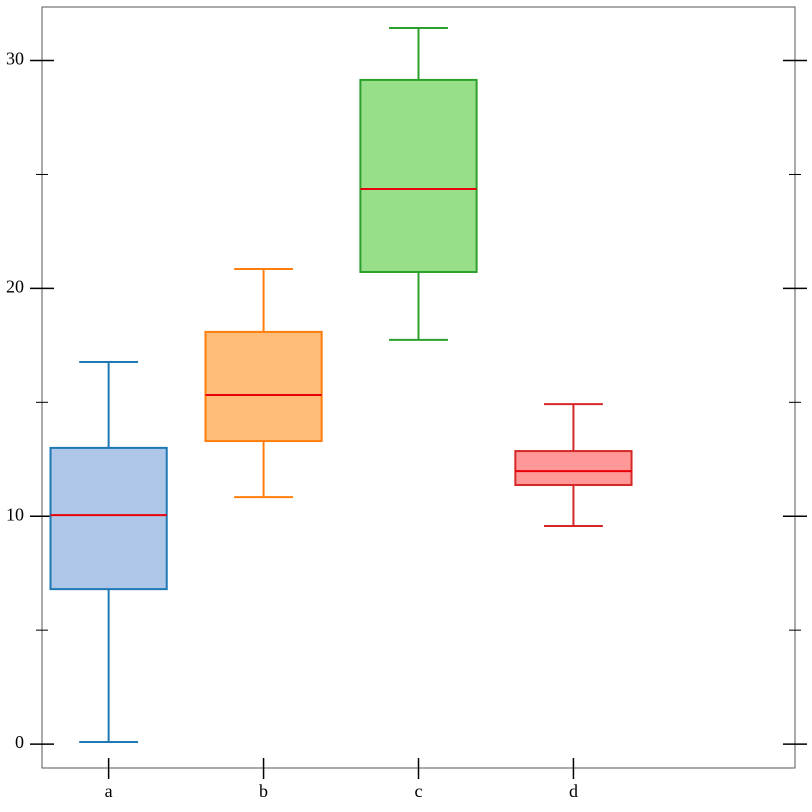 The image size is (812, 812). Describe the element at coordinates (15, 514) in the screenshot. I see `y-tick-label: 10` at that location.